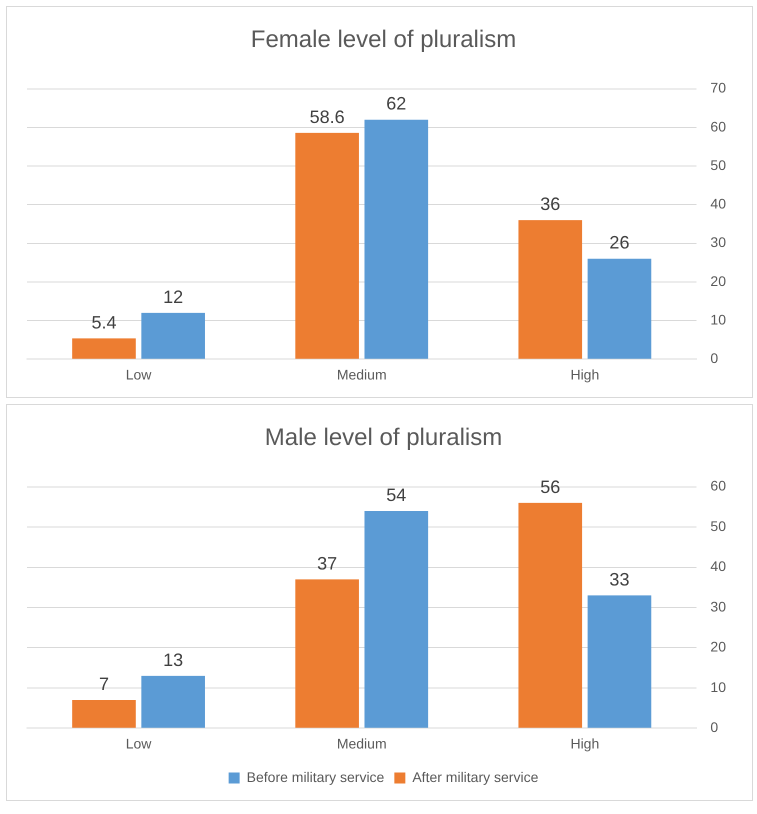  Describe the element at coordinates (550, 204) in the screenshot. I see `data-label: 36` at that location.